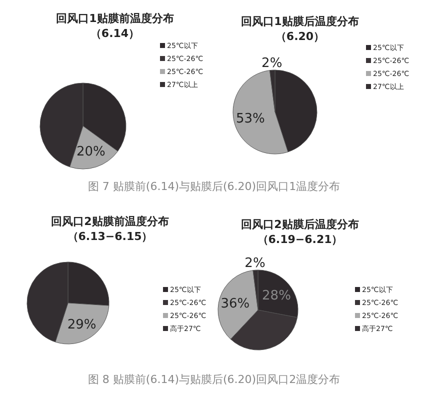  Describe the element at coordinates (110, 221) in the screenshot. I see `chart-title: 回风口2贴膜前温度分布` at that location.